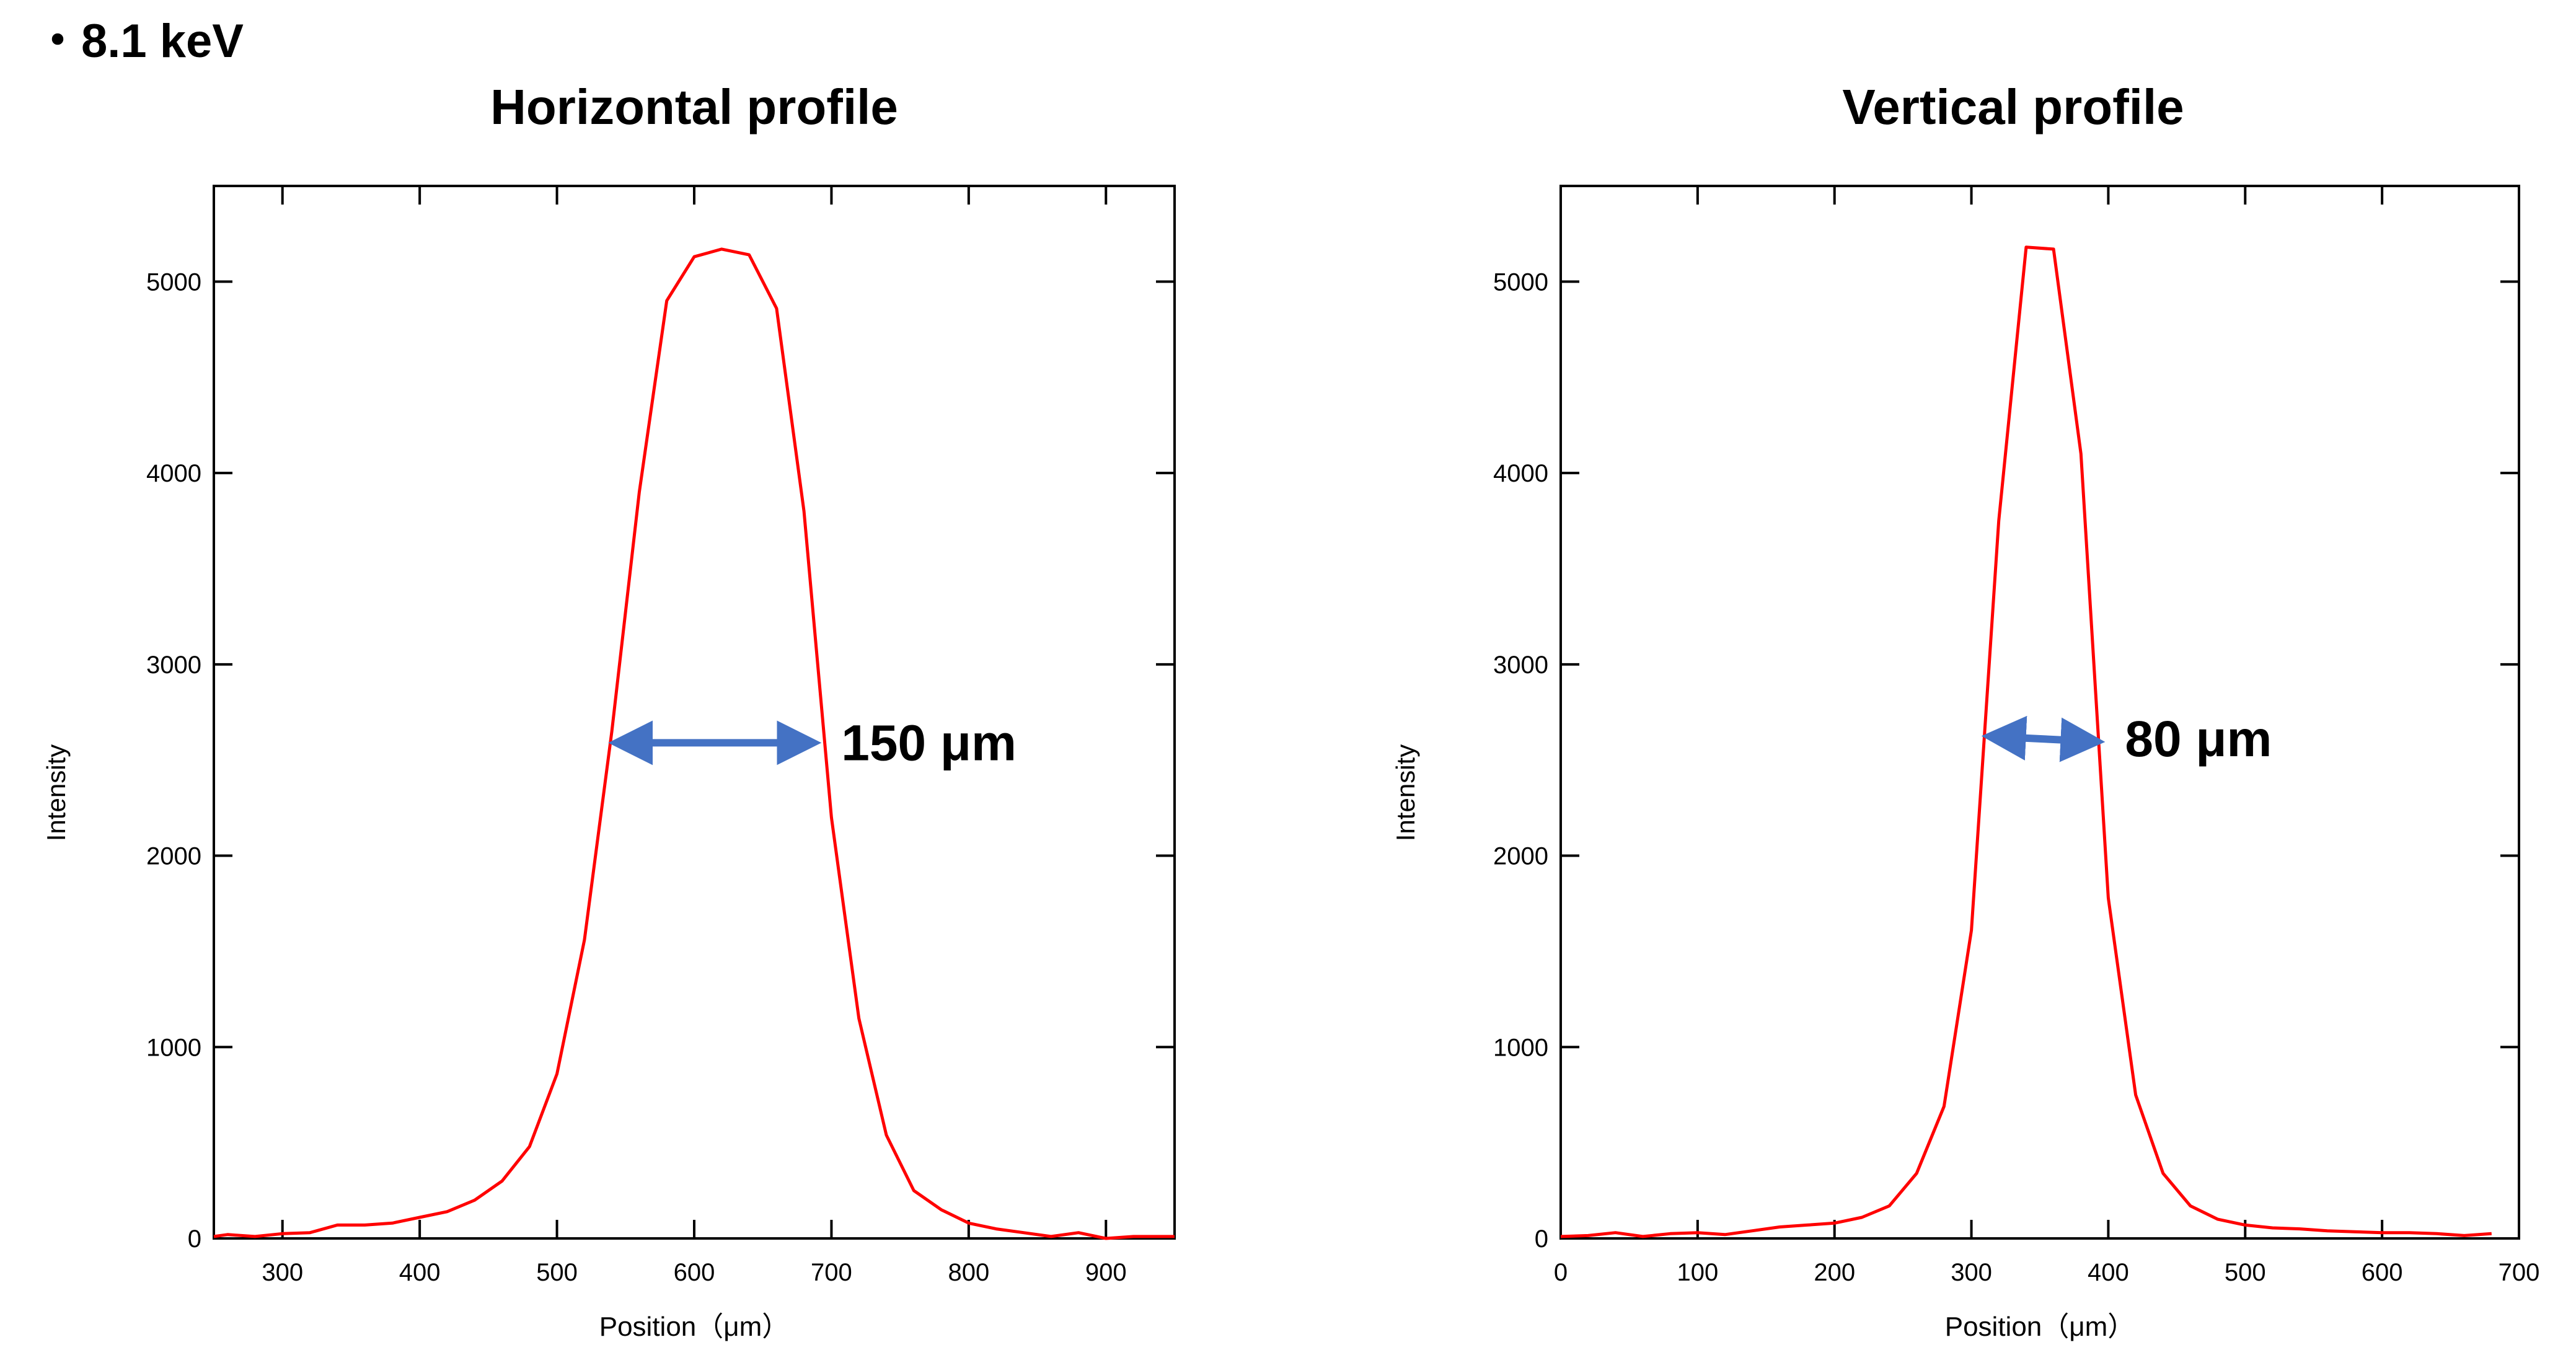 The height and width of the screenshot is (1350, 2576). Describe the element at coordinates (139, 41) in the screenshot. I see `energy-label: ・8.1 keV` at that location.